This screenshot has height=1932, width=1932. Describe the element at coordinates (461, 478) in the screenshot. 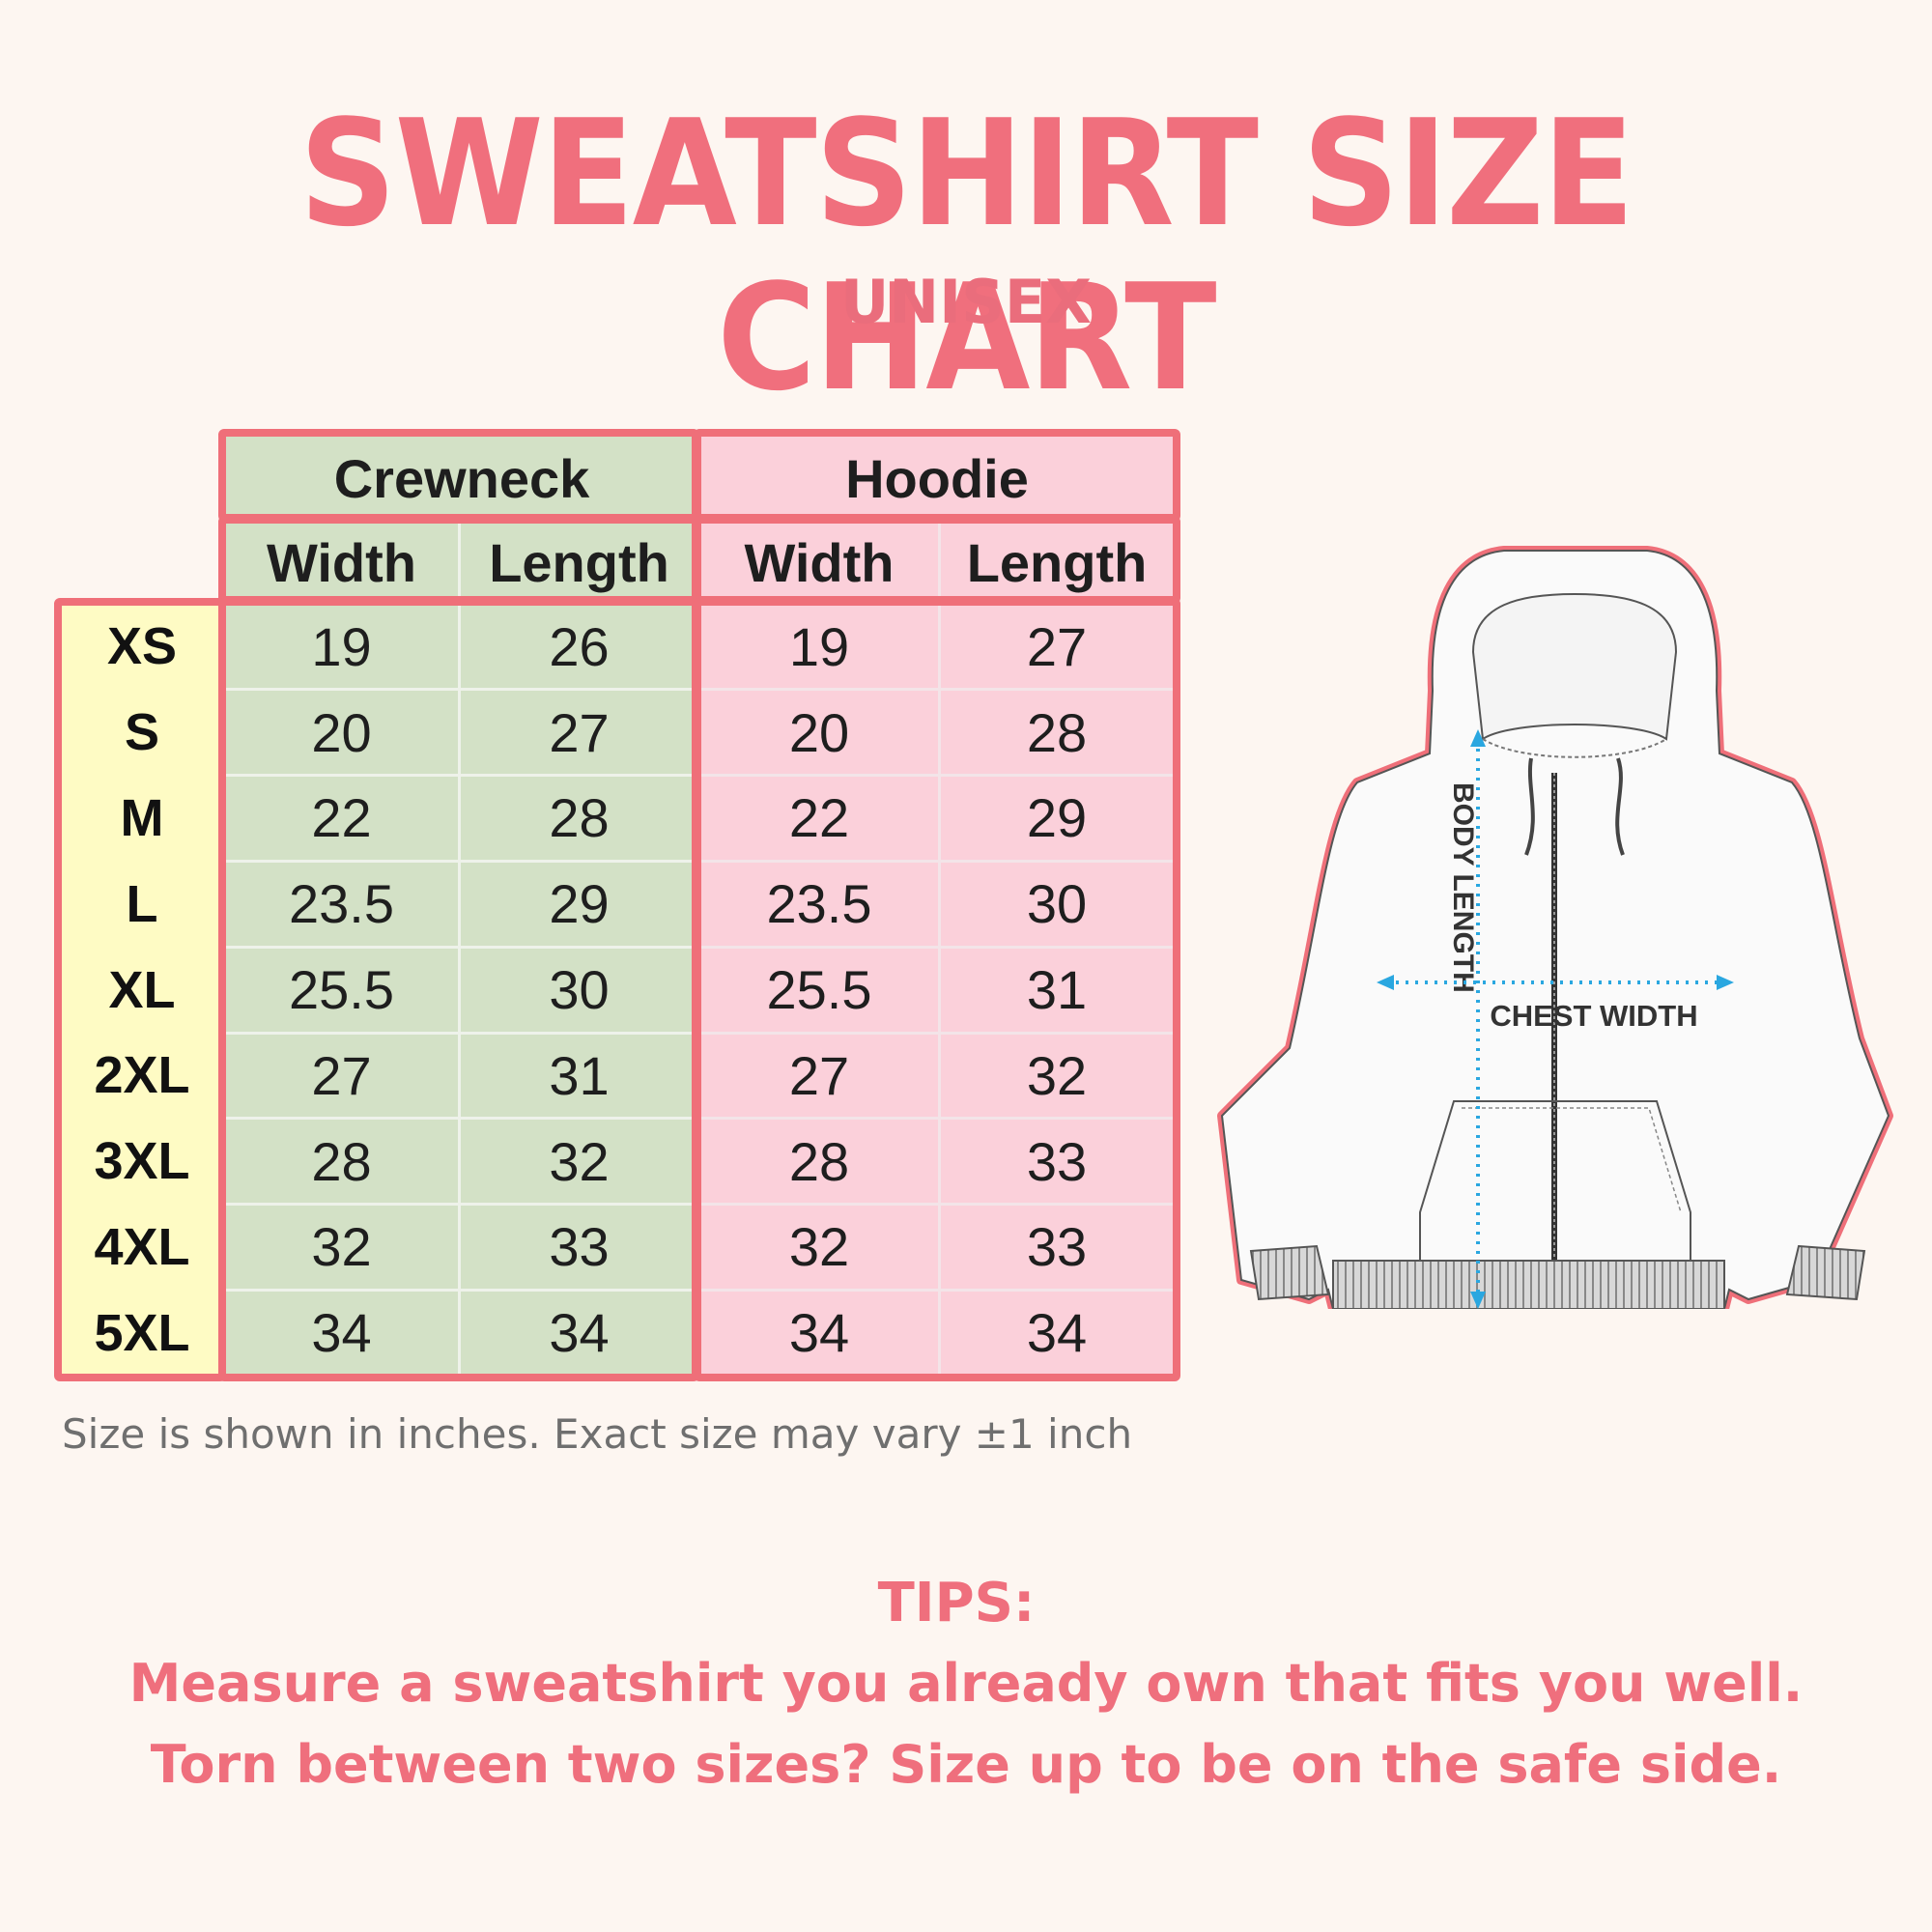

I see `group-header-crewneck: Crewneck` at that location.